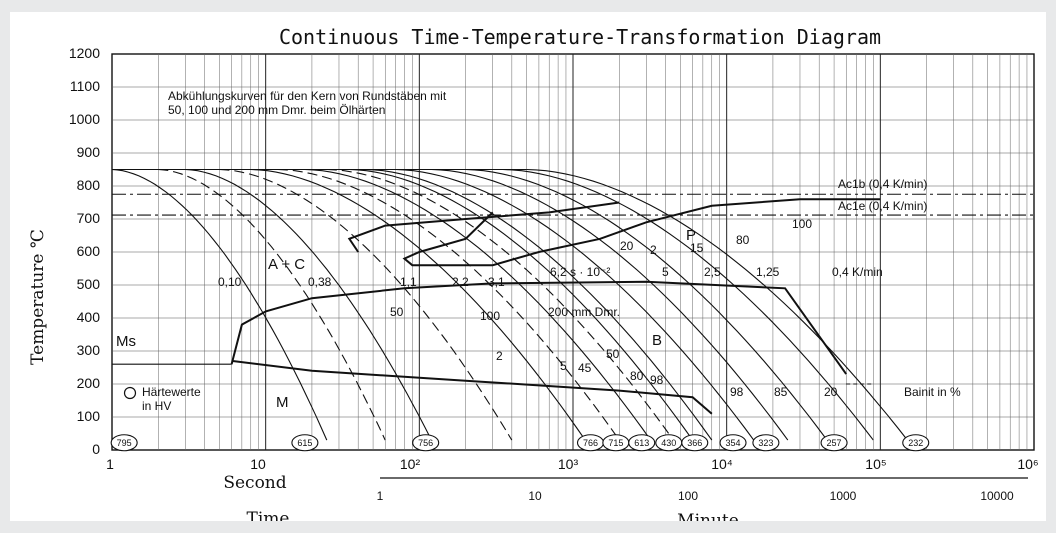  I want to click on x-tick-label: 10², so click(410, 464).